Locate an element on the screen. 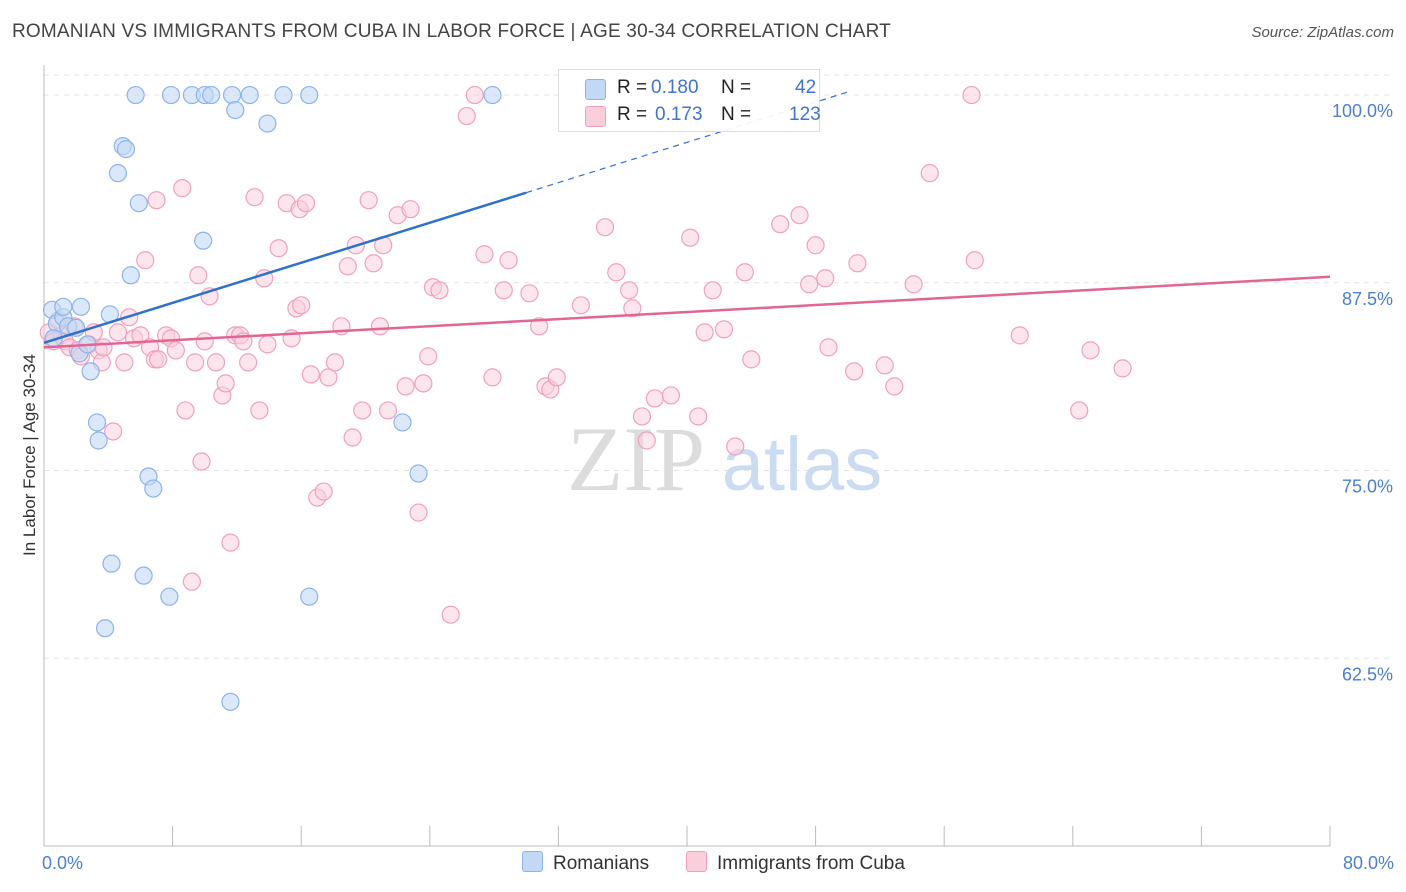 The width and height of the screenshot is (1406, 892). cuba-swatch is located at coordinates (595, 116).